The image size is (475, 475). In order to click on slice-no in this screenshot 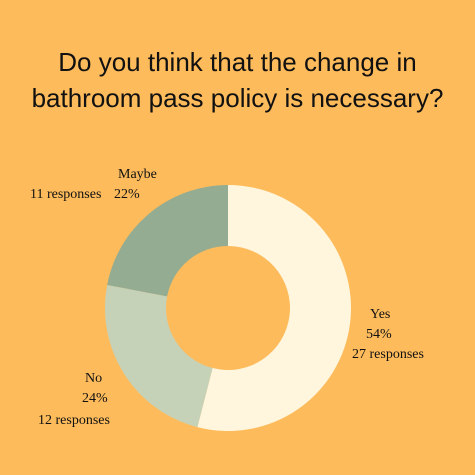, I will do `click(158, 356)`.